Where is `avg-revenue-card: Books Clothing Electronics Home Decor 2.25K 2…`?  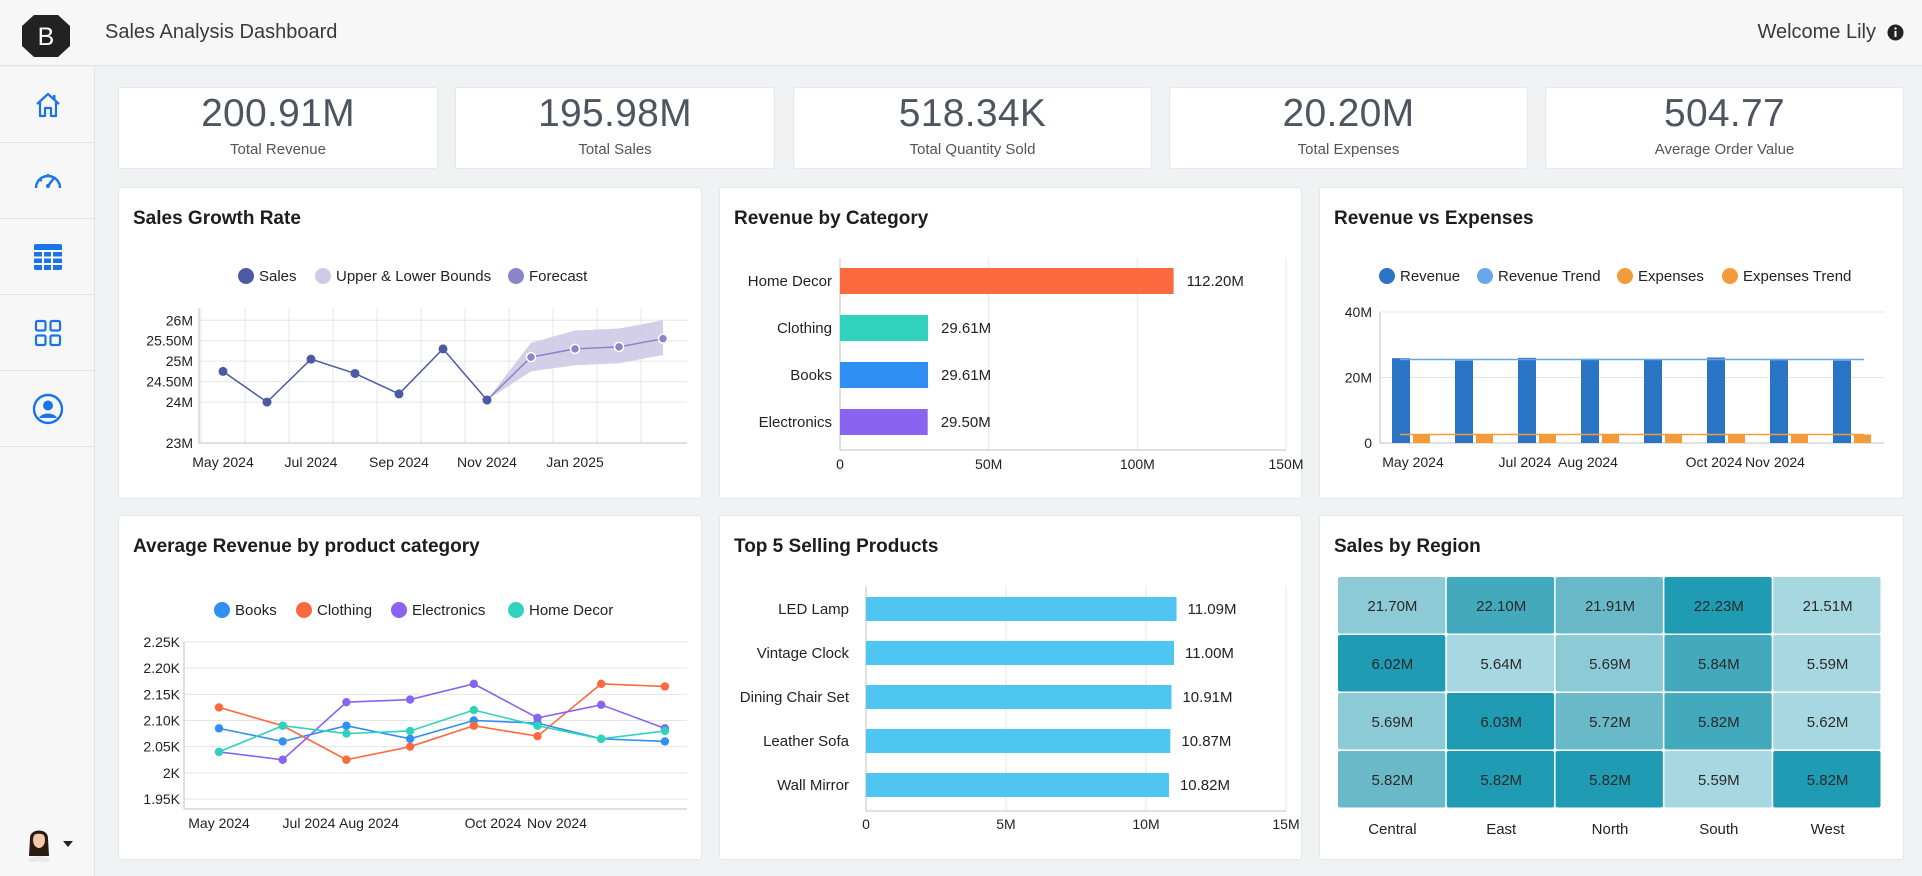 avg-revenue-card: Books Clothing Electronics Home Decor 2.25K 2… is located at coordinates (410, 687).